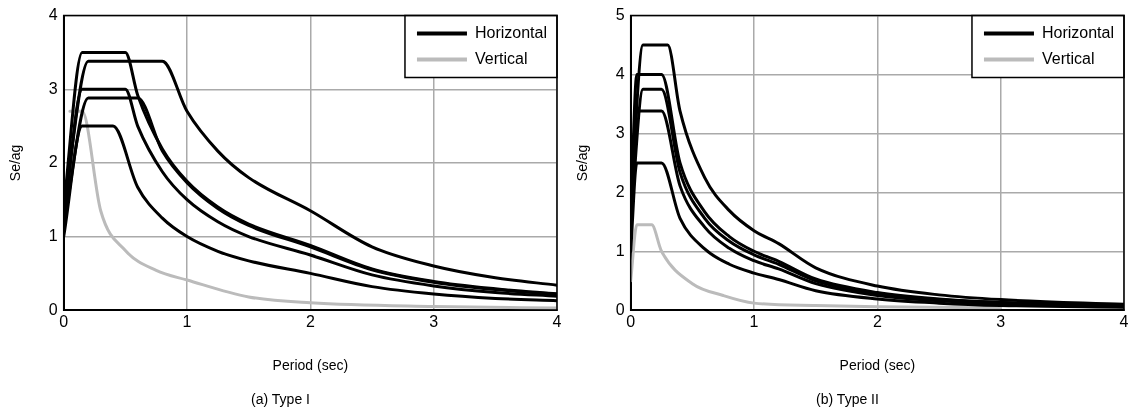 The width and height of the screenshot is (1134, 415). Describe the element at coordinates (280, 399) in the screenshot. I see `text: (a) Type I` at that location.